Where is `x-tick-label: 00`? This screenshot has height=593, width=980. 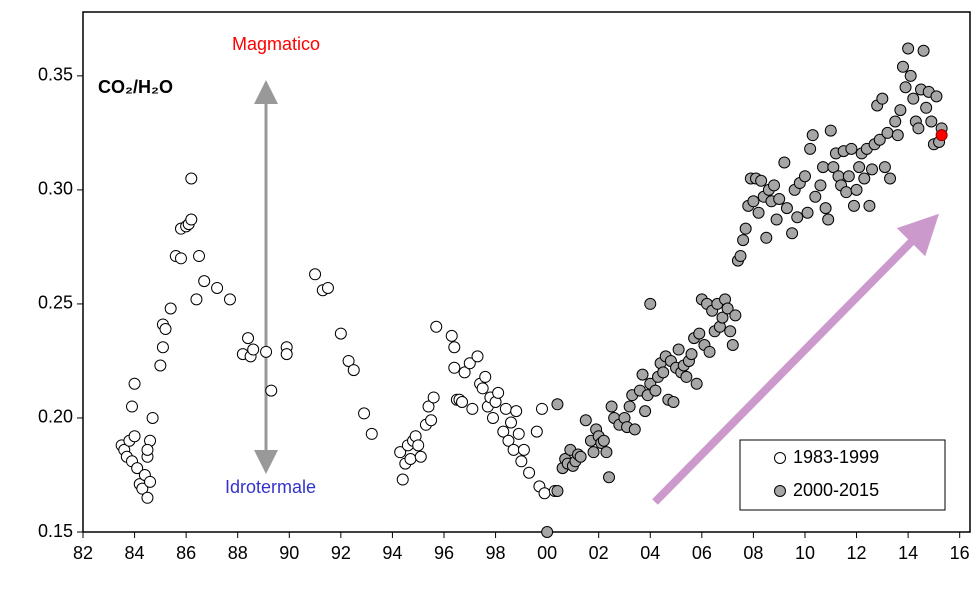
x-tick-label: 00 is located at coordinates (547, 553).